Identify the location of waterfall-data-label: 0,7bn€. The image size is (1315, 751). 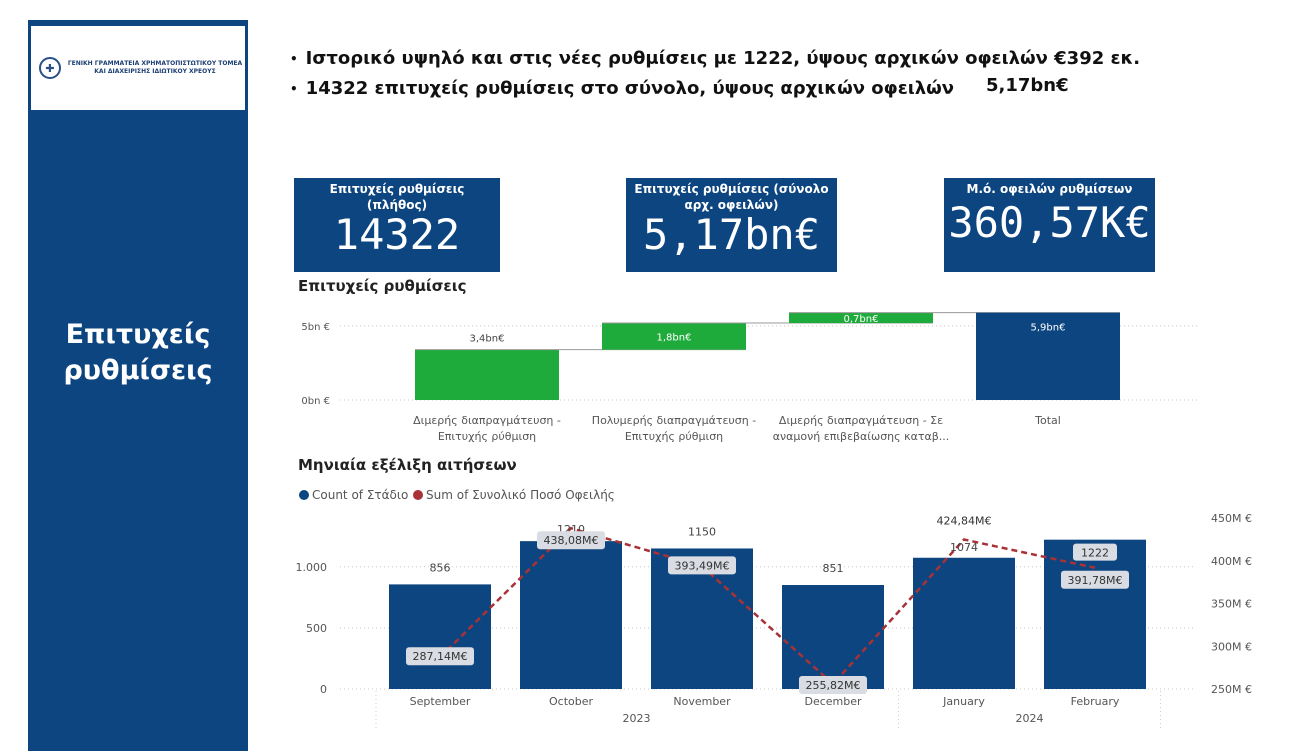
(861, 319).